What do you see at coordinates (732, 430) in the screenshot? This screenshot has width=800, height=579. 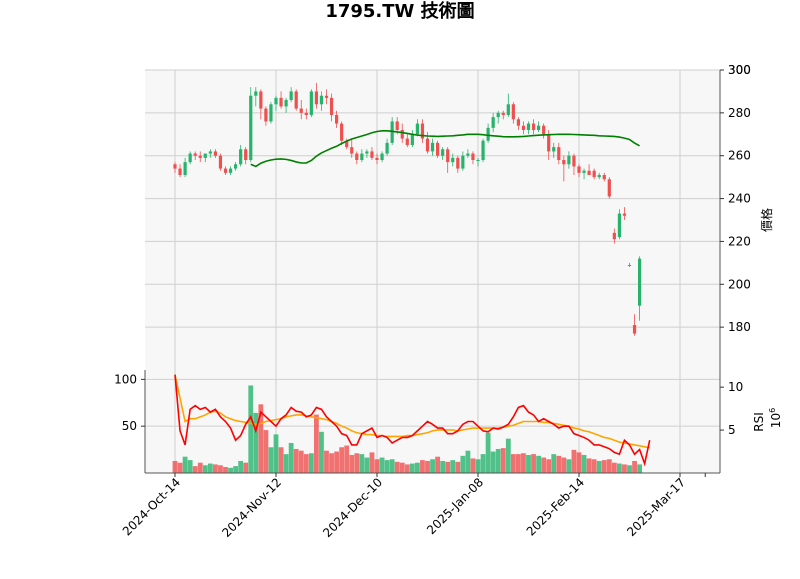 I see `volume-tick-label: 5` at bounding box center [732, 430].